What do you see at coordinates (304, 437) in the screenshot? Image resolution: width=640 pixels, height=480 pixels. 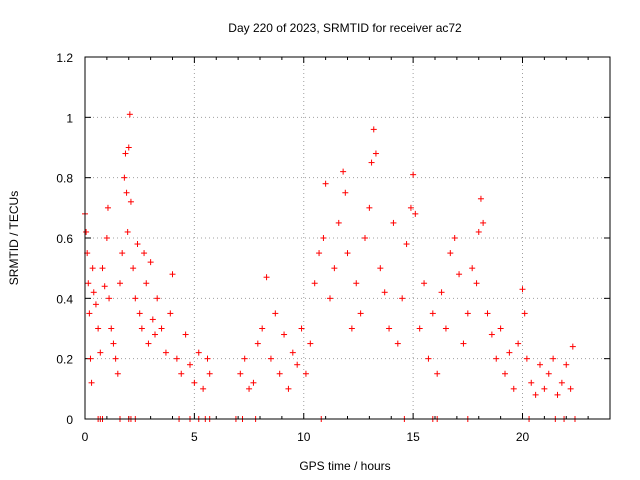 I see `x-tick-label: 10` at bounding box center [304, 437].